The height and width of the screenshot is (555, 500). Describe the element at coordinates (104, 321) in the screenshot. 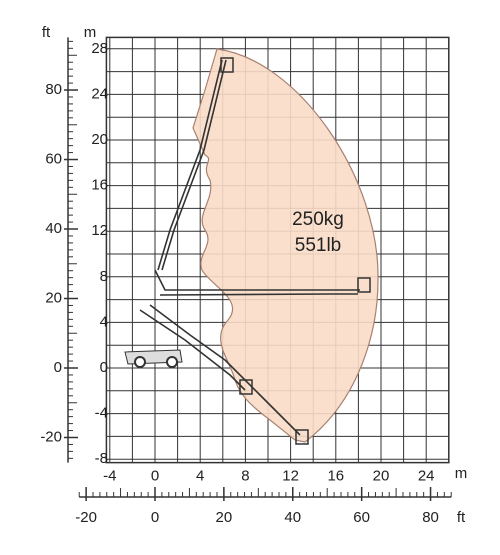

I see `y-tick-label-m: 4` at that location.